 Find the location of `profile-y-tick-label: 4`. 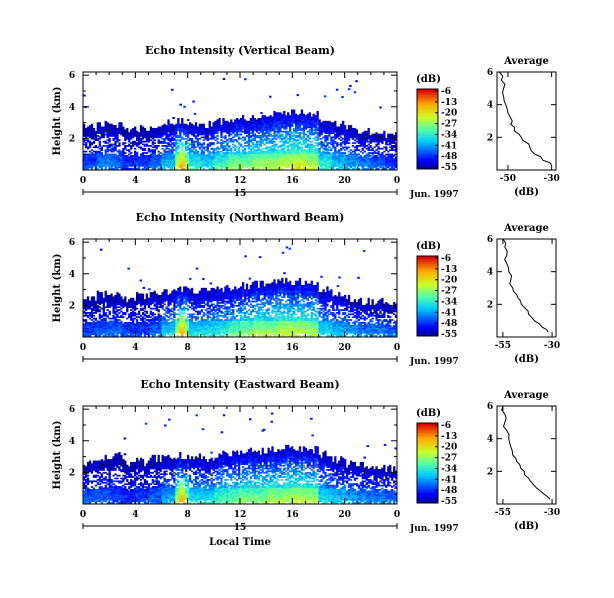

profile-y-tick-label: 4 is located at coordinates (490, 106).